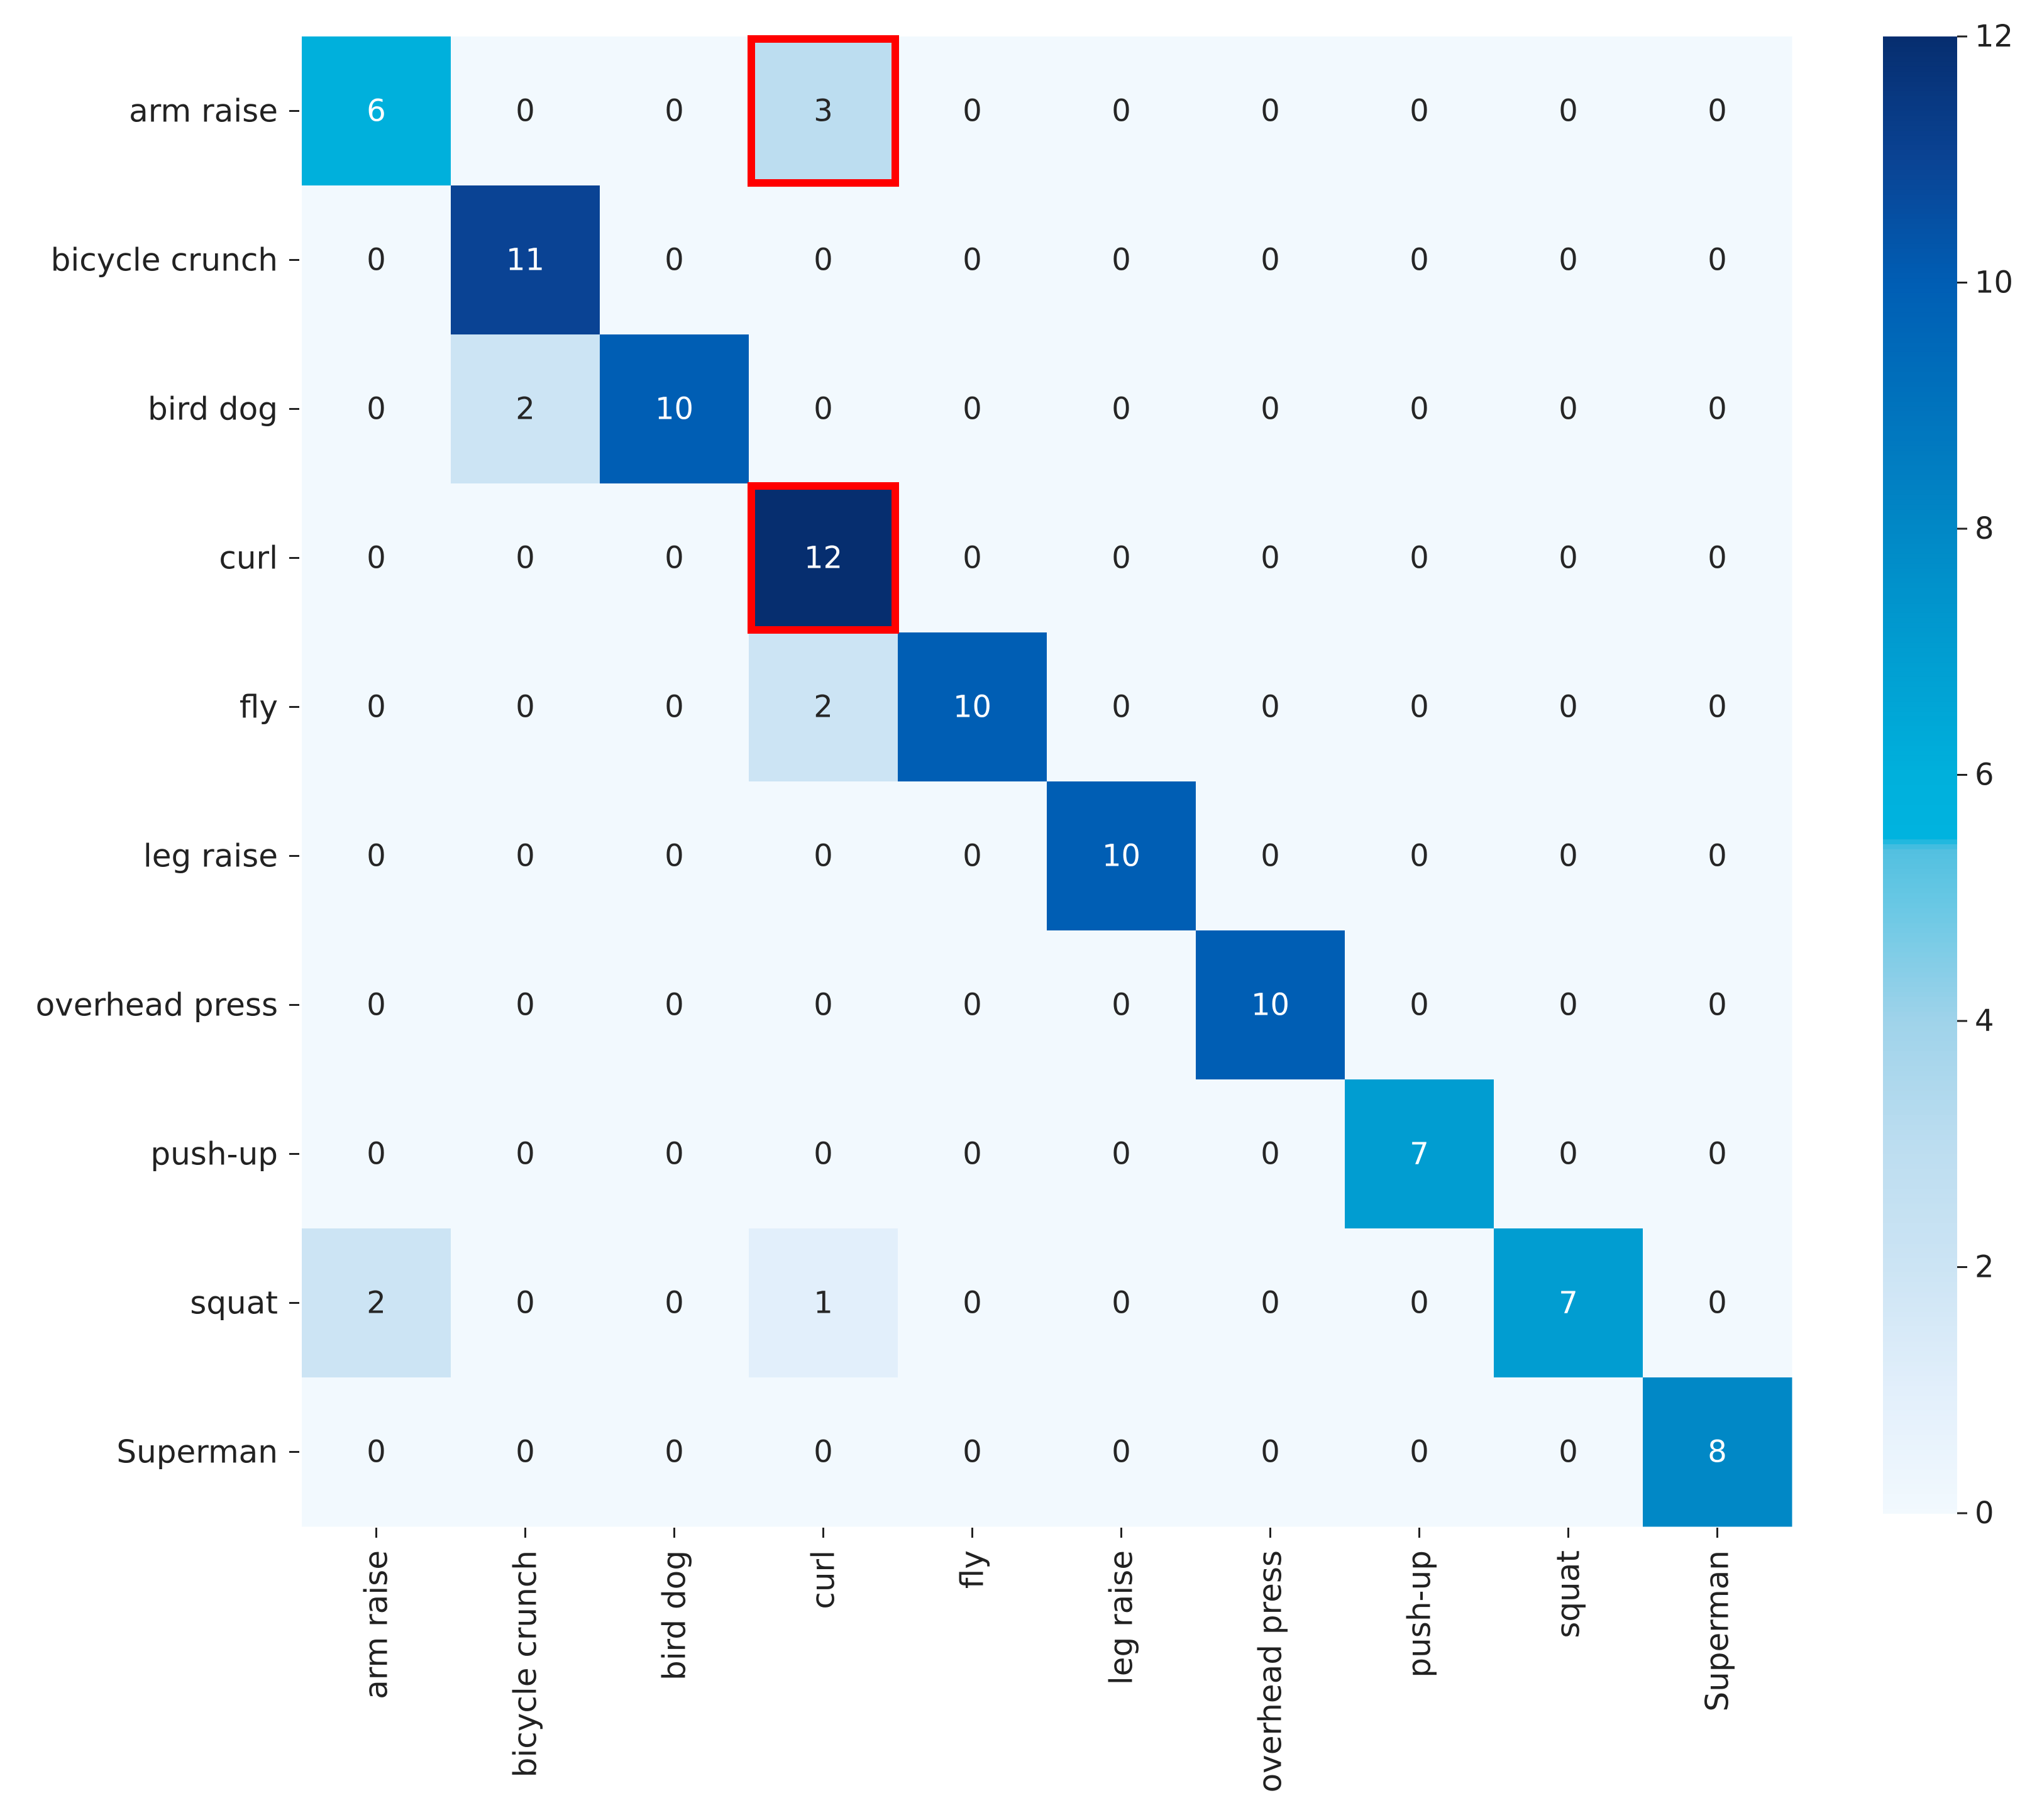 Image resolution: width=2037 pixels, height=1820 pixels. I want to click on x-tick-label: push-up, so click(1419, 1614).